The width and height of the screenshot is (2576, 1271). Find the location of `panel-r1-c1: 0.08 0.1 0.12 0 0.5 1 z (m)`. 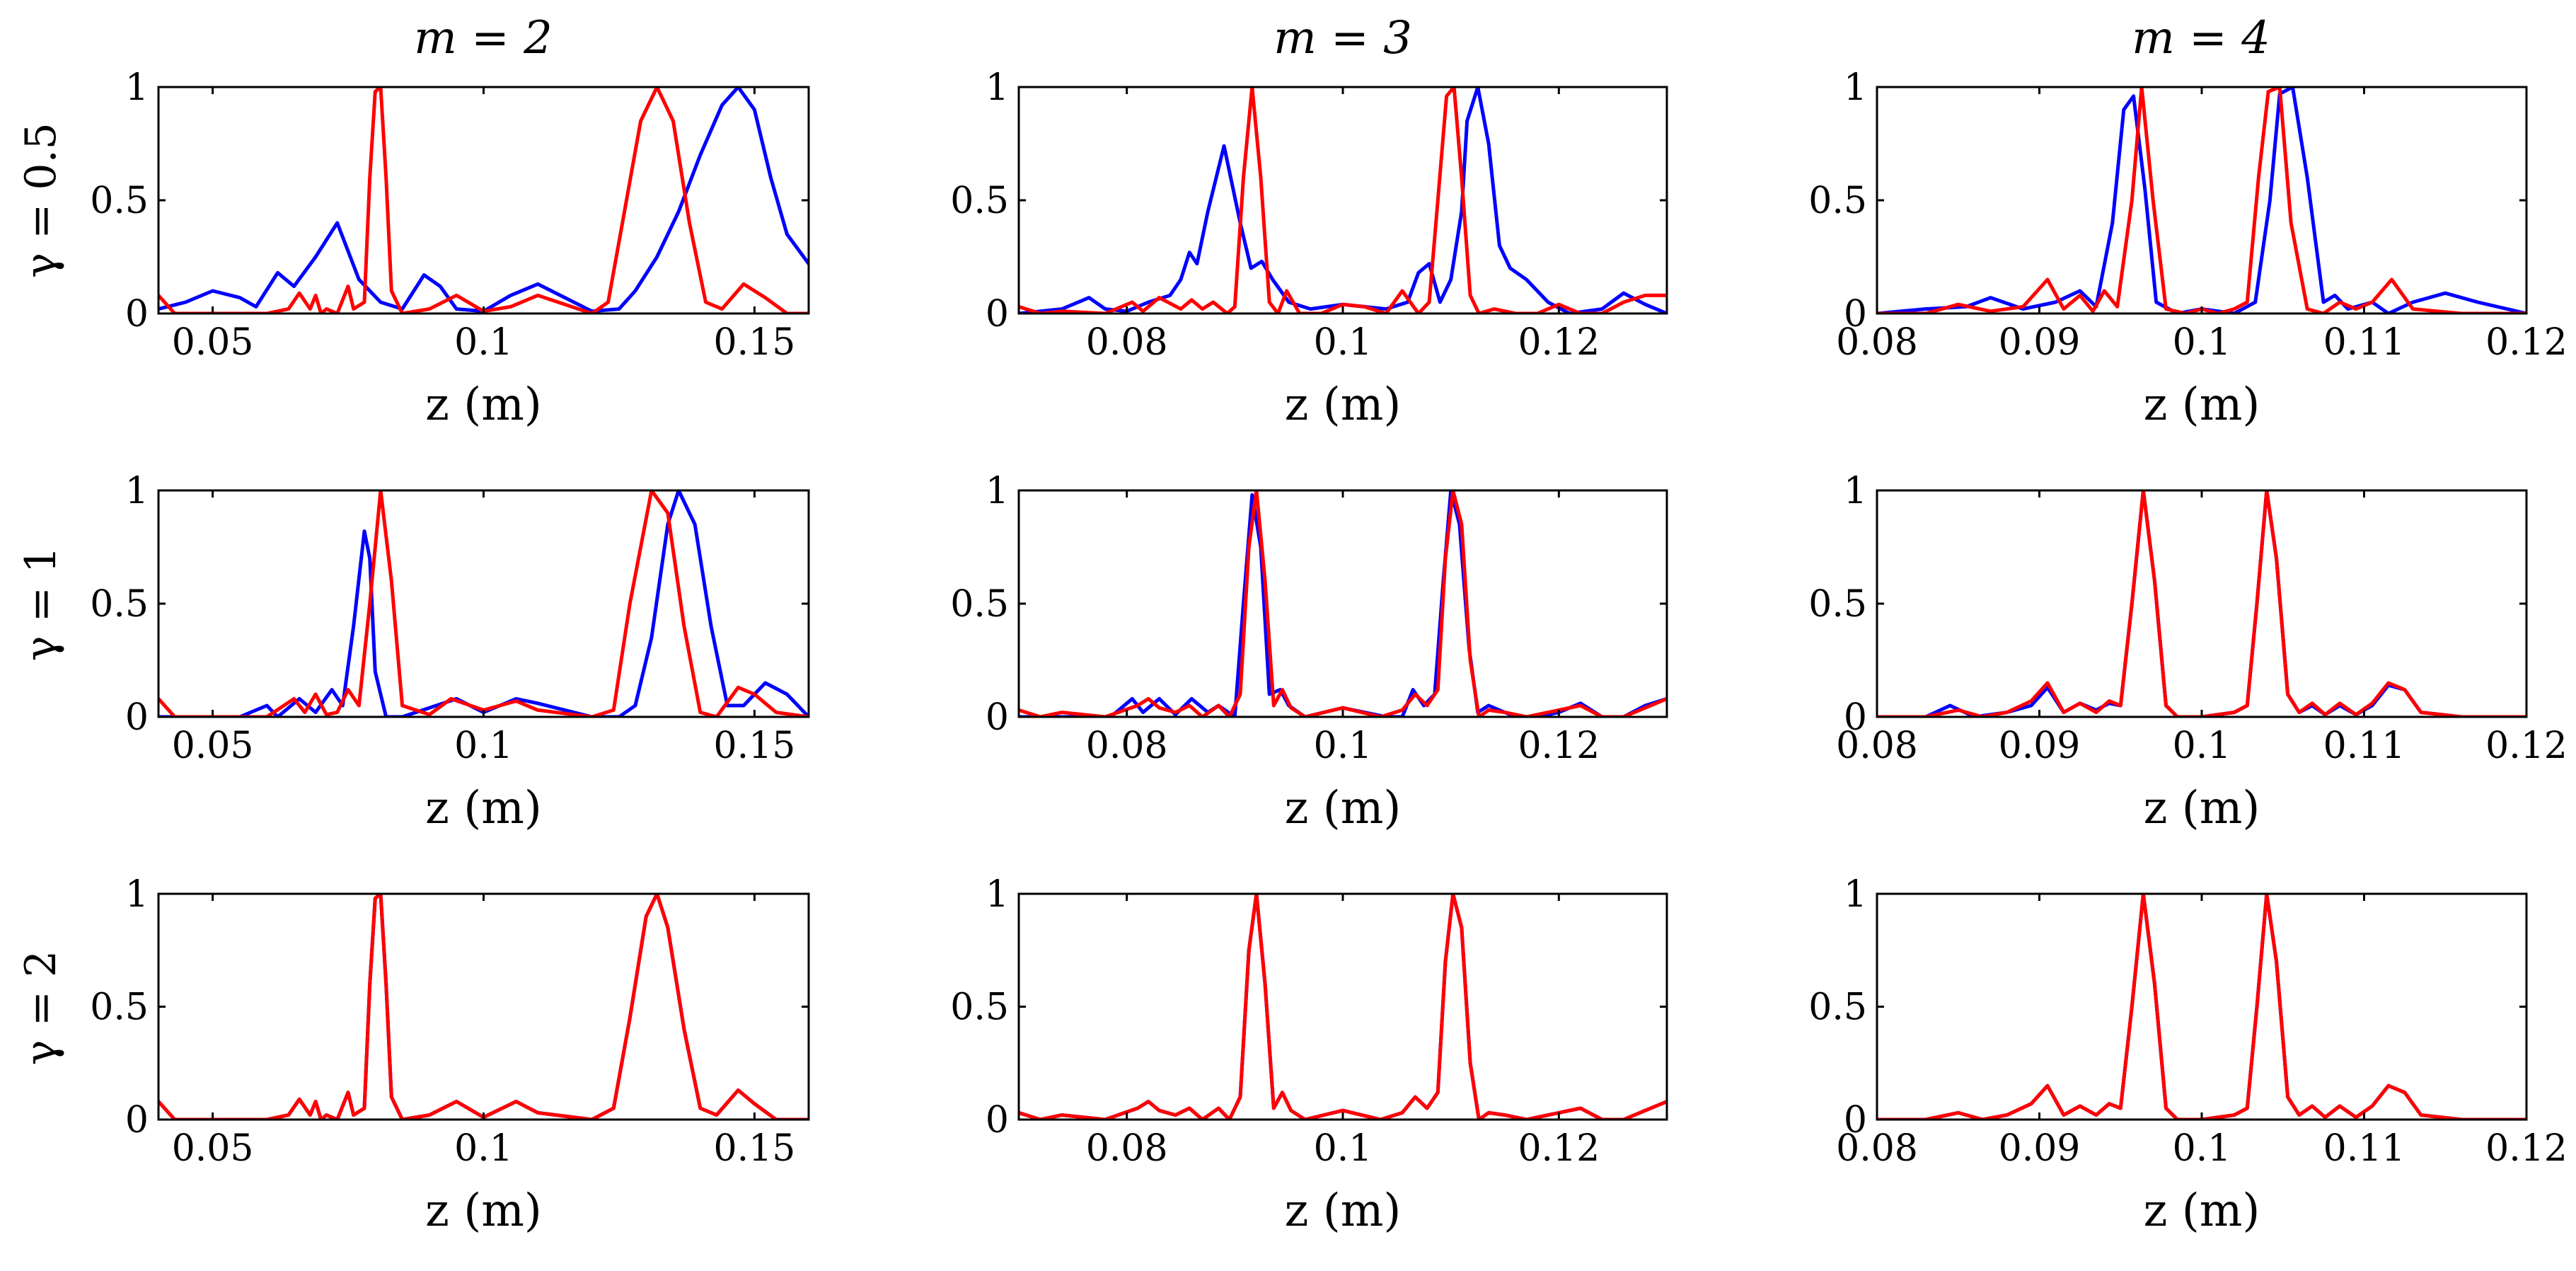

panel-r1-c1: 0.08 0.1 0.12 0 0.5 1 z (m) is located at coordinates (1309, 652).